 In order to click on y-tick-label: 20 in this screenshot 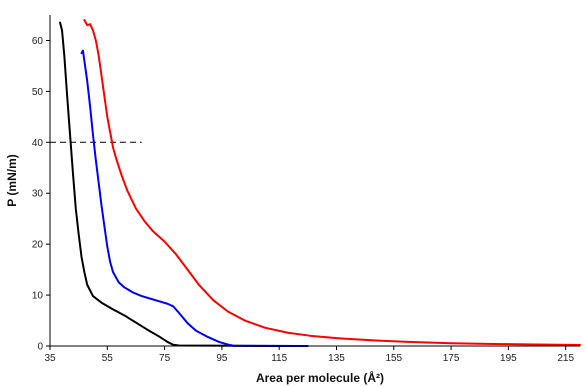, I will do `click(38, 245)`.